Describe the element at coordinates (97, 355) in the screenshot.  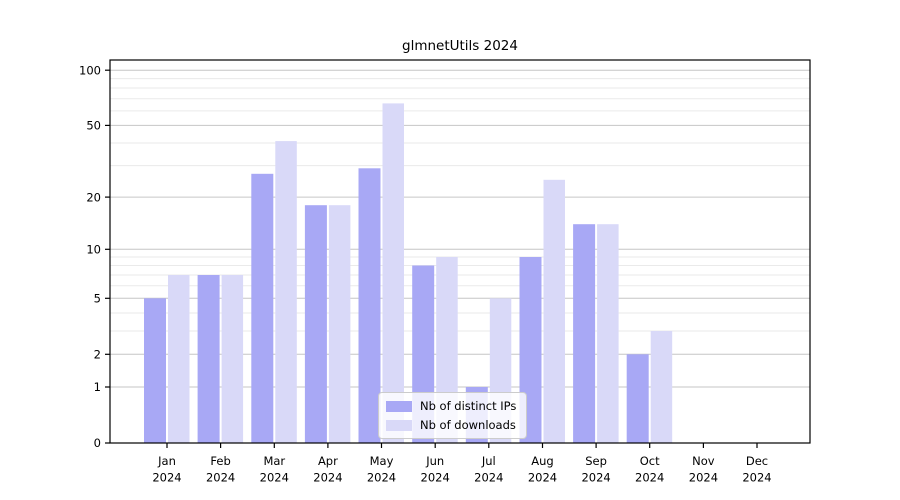
I see `y-tick-label: 2` at that location.